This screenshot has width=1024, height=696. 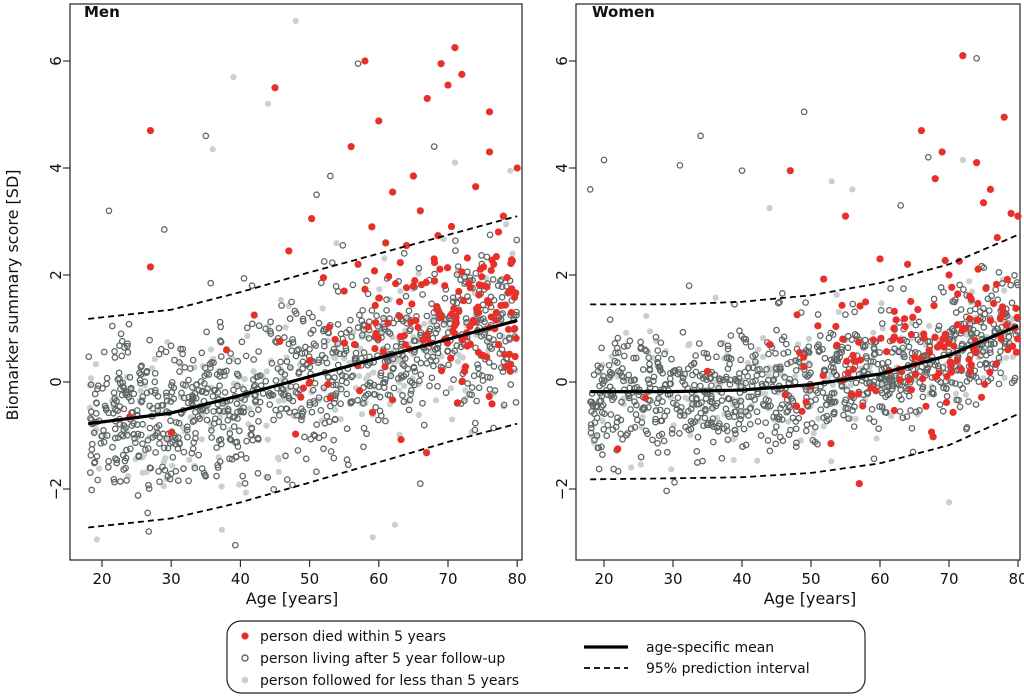 I want to click on women-x-tick-label: 80, so click(x=1016, y=579).